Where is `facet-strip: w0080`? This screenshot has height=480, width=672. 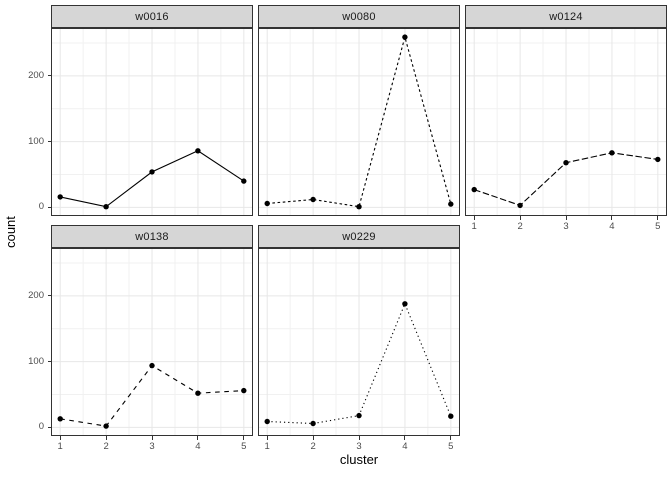
facet-strip: w0080 is located at coordinates (359, 16).